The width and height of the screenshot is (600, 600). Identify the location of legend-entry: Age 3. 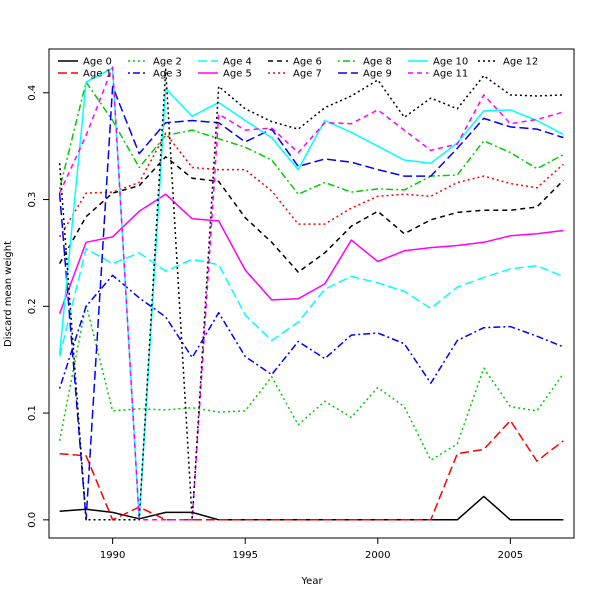
(155, 74).